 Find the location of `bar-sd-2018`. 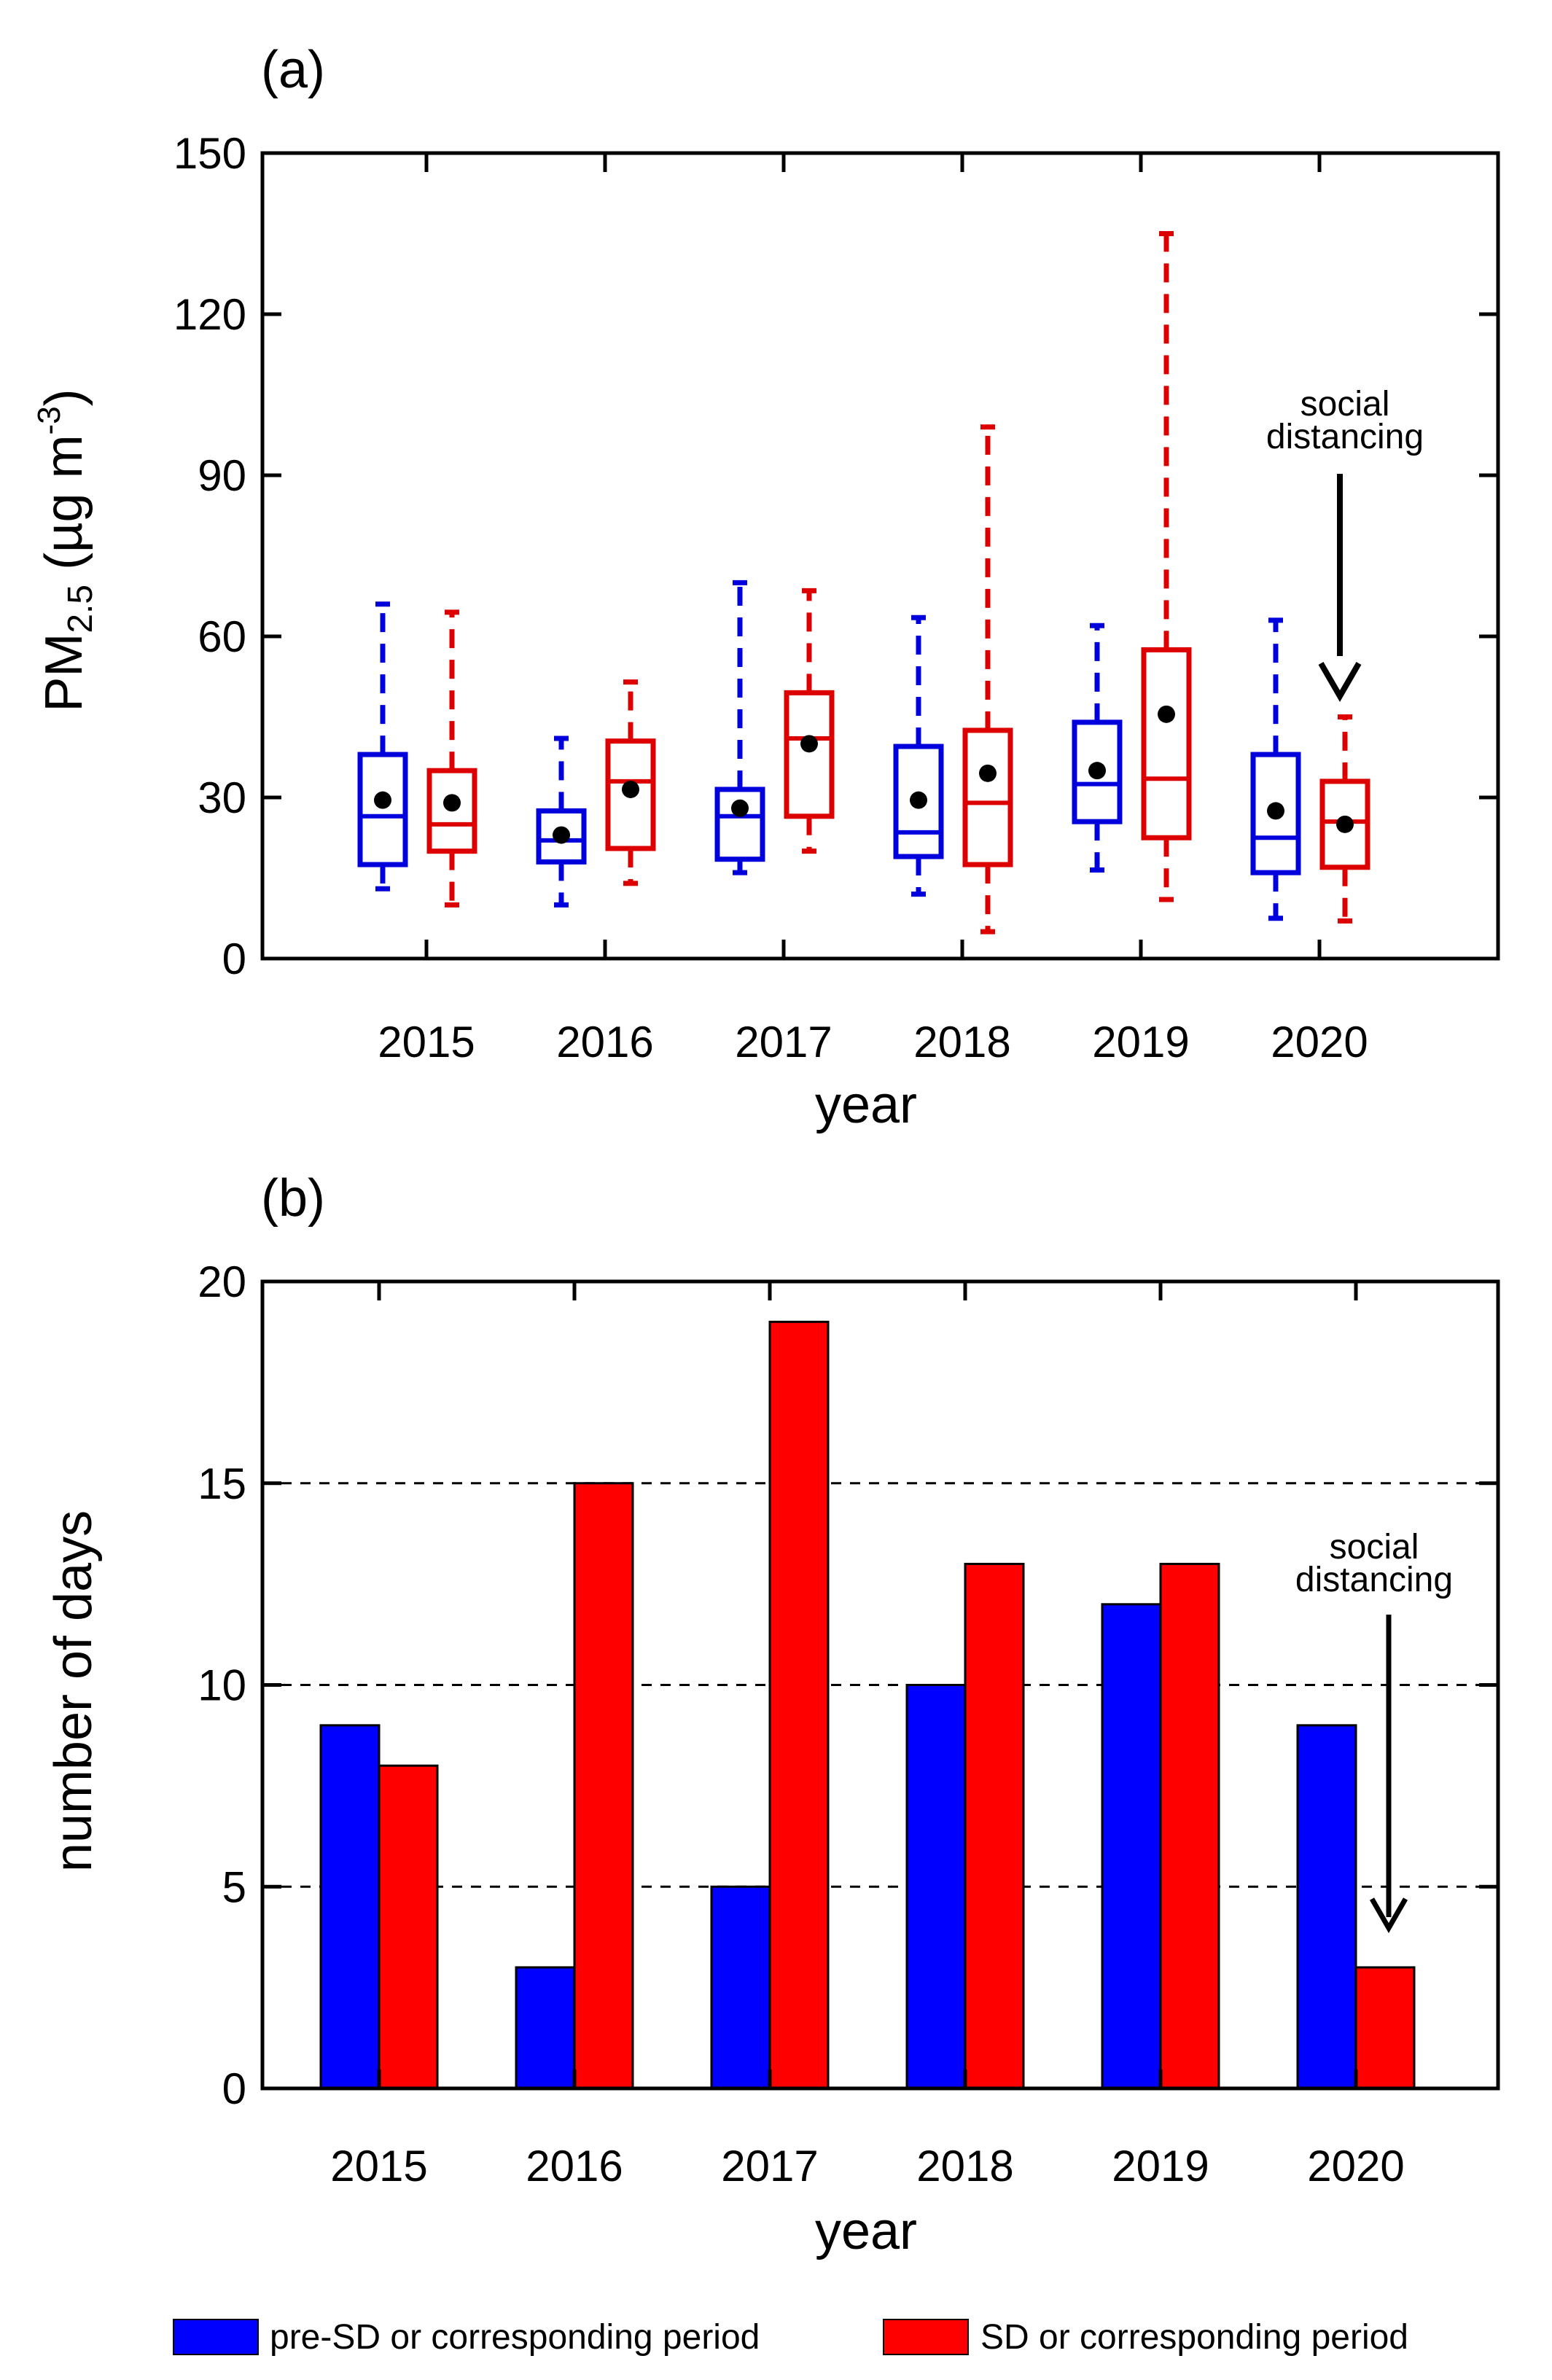

bar-sd-2018 is located at coordinates (994, 1826).